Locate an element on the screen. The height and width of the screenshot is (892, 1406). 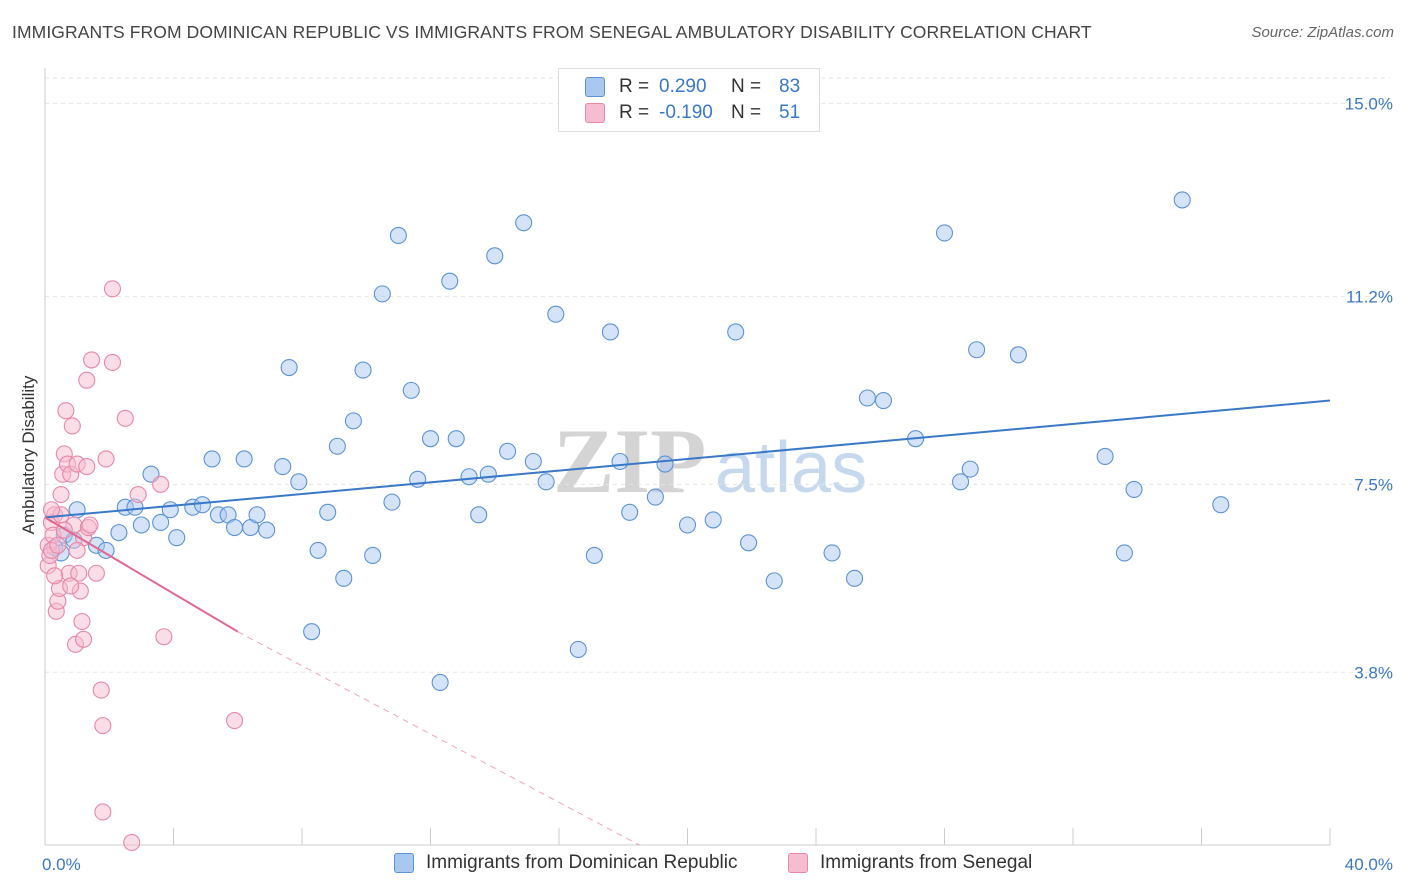
y-tick-label: 7.5% is located at coordinates (1373, 484).